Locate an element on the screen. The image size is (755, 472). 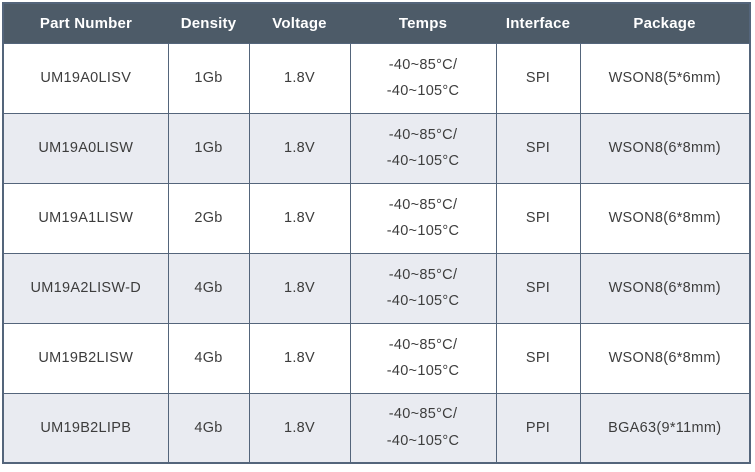
column-header-interface: Interface is located at coordinates (538, 23).